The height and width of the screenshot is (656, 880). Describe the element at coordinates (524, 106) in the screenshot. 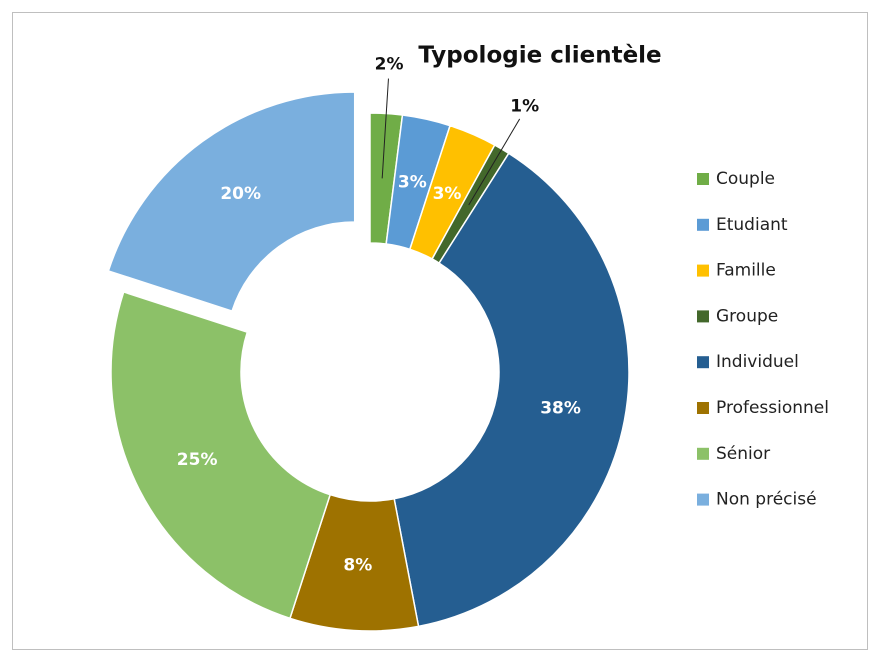

I see `data-label: 1%` at that location.